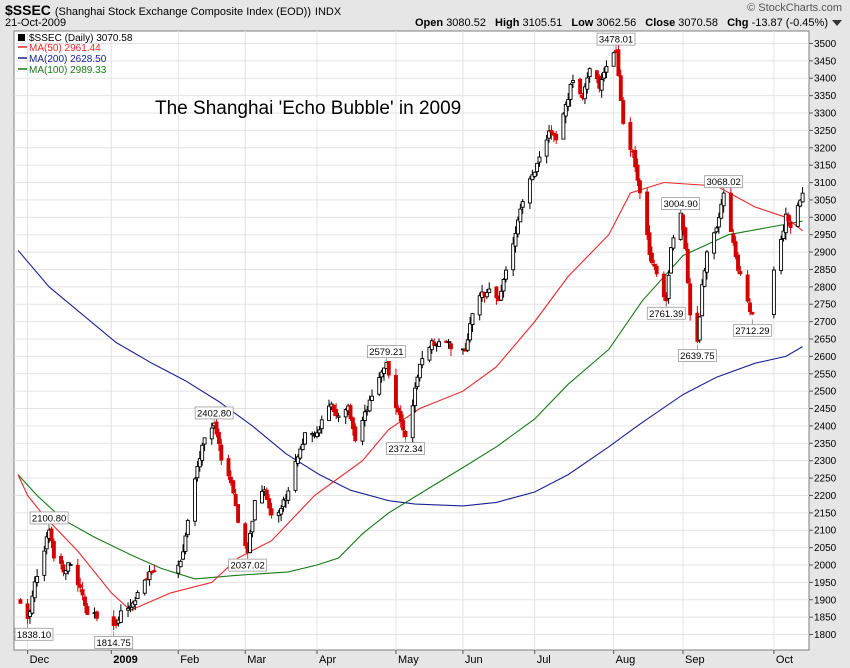 The image size is (850, 668). Describe the element at coordinates (626, 660) in the screenshot. I see `x-tick-label: Aug` at that location.